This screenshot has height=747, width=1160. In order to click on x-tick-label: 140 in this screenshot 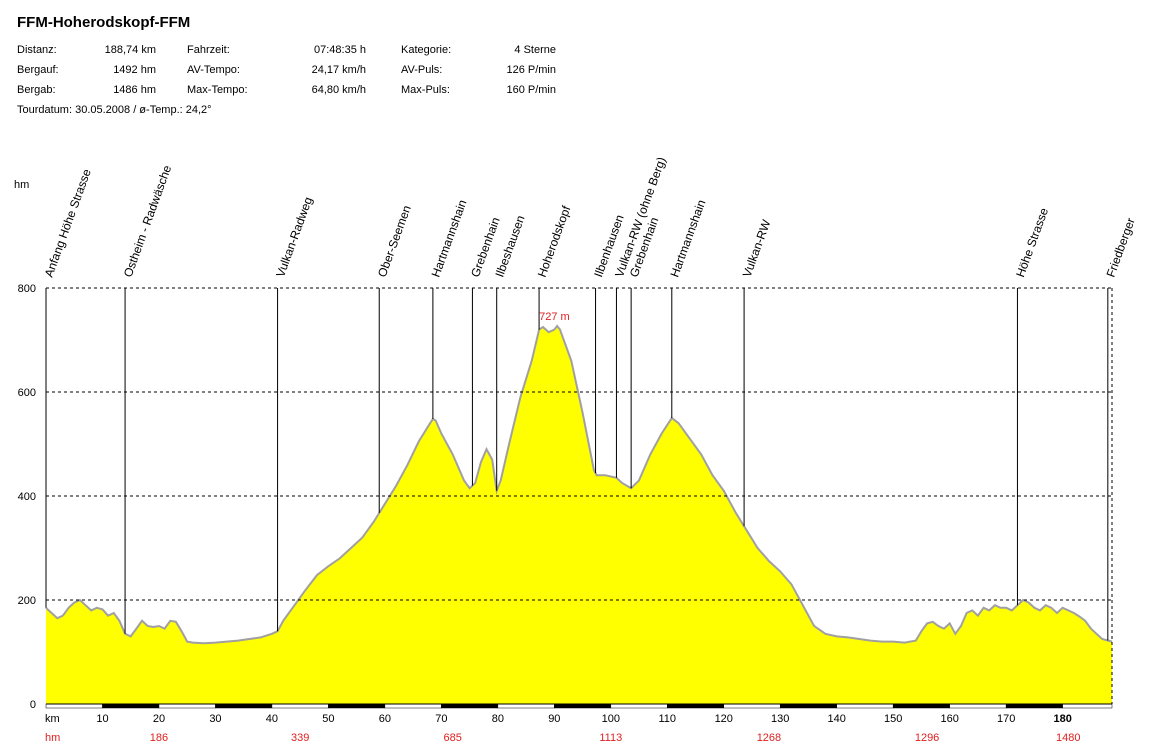, I will do `click(837, 719)`.